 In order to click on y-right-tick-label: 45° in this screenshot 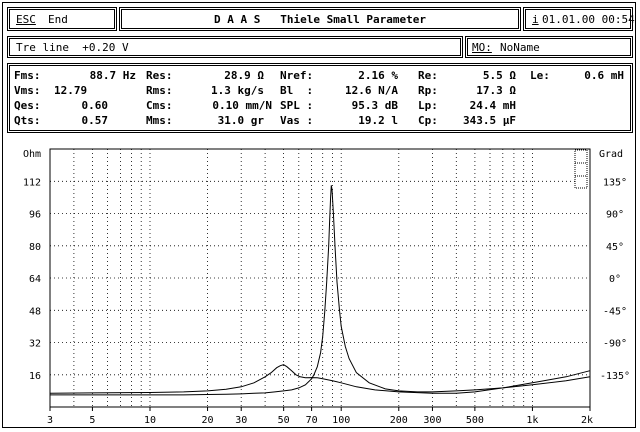, I will do `click(615, 247)`.